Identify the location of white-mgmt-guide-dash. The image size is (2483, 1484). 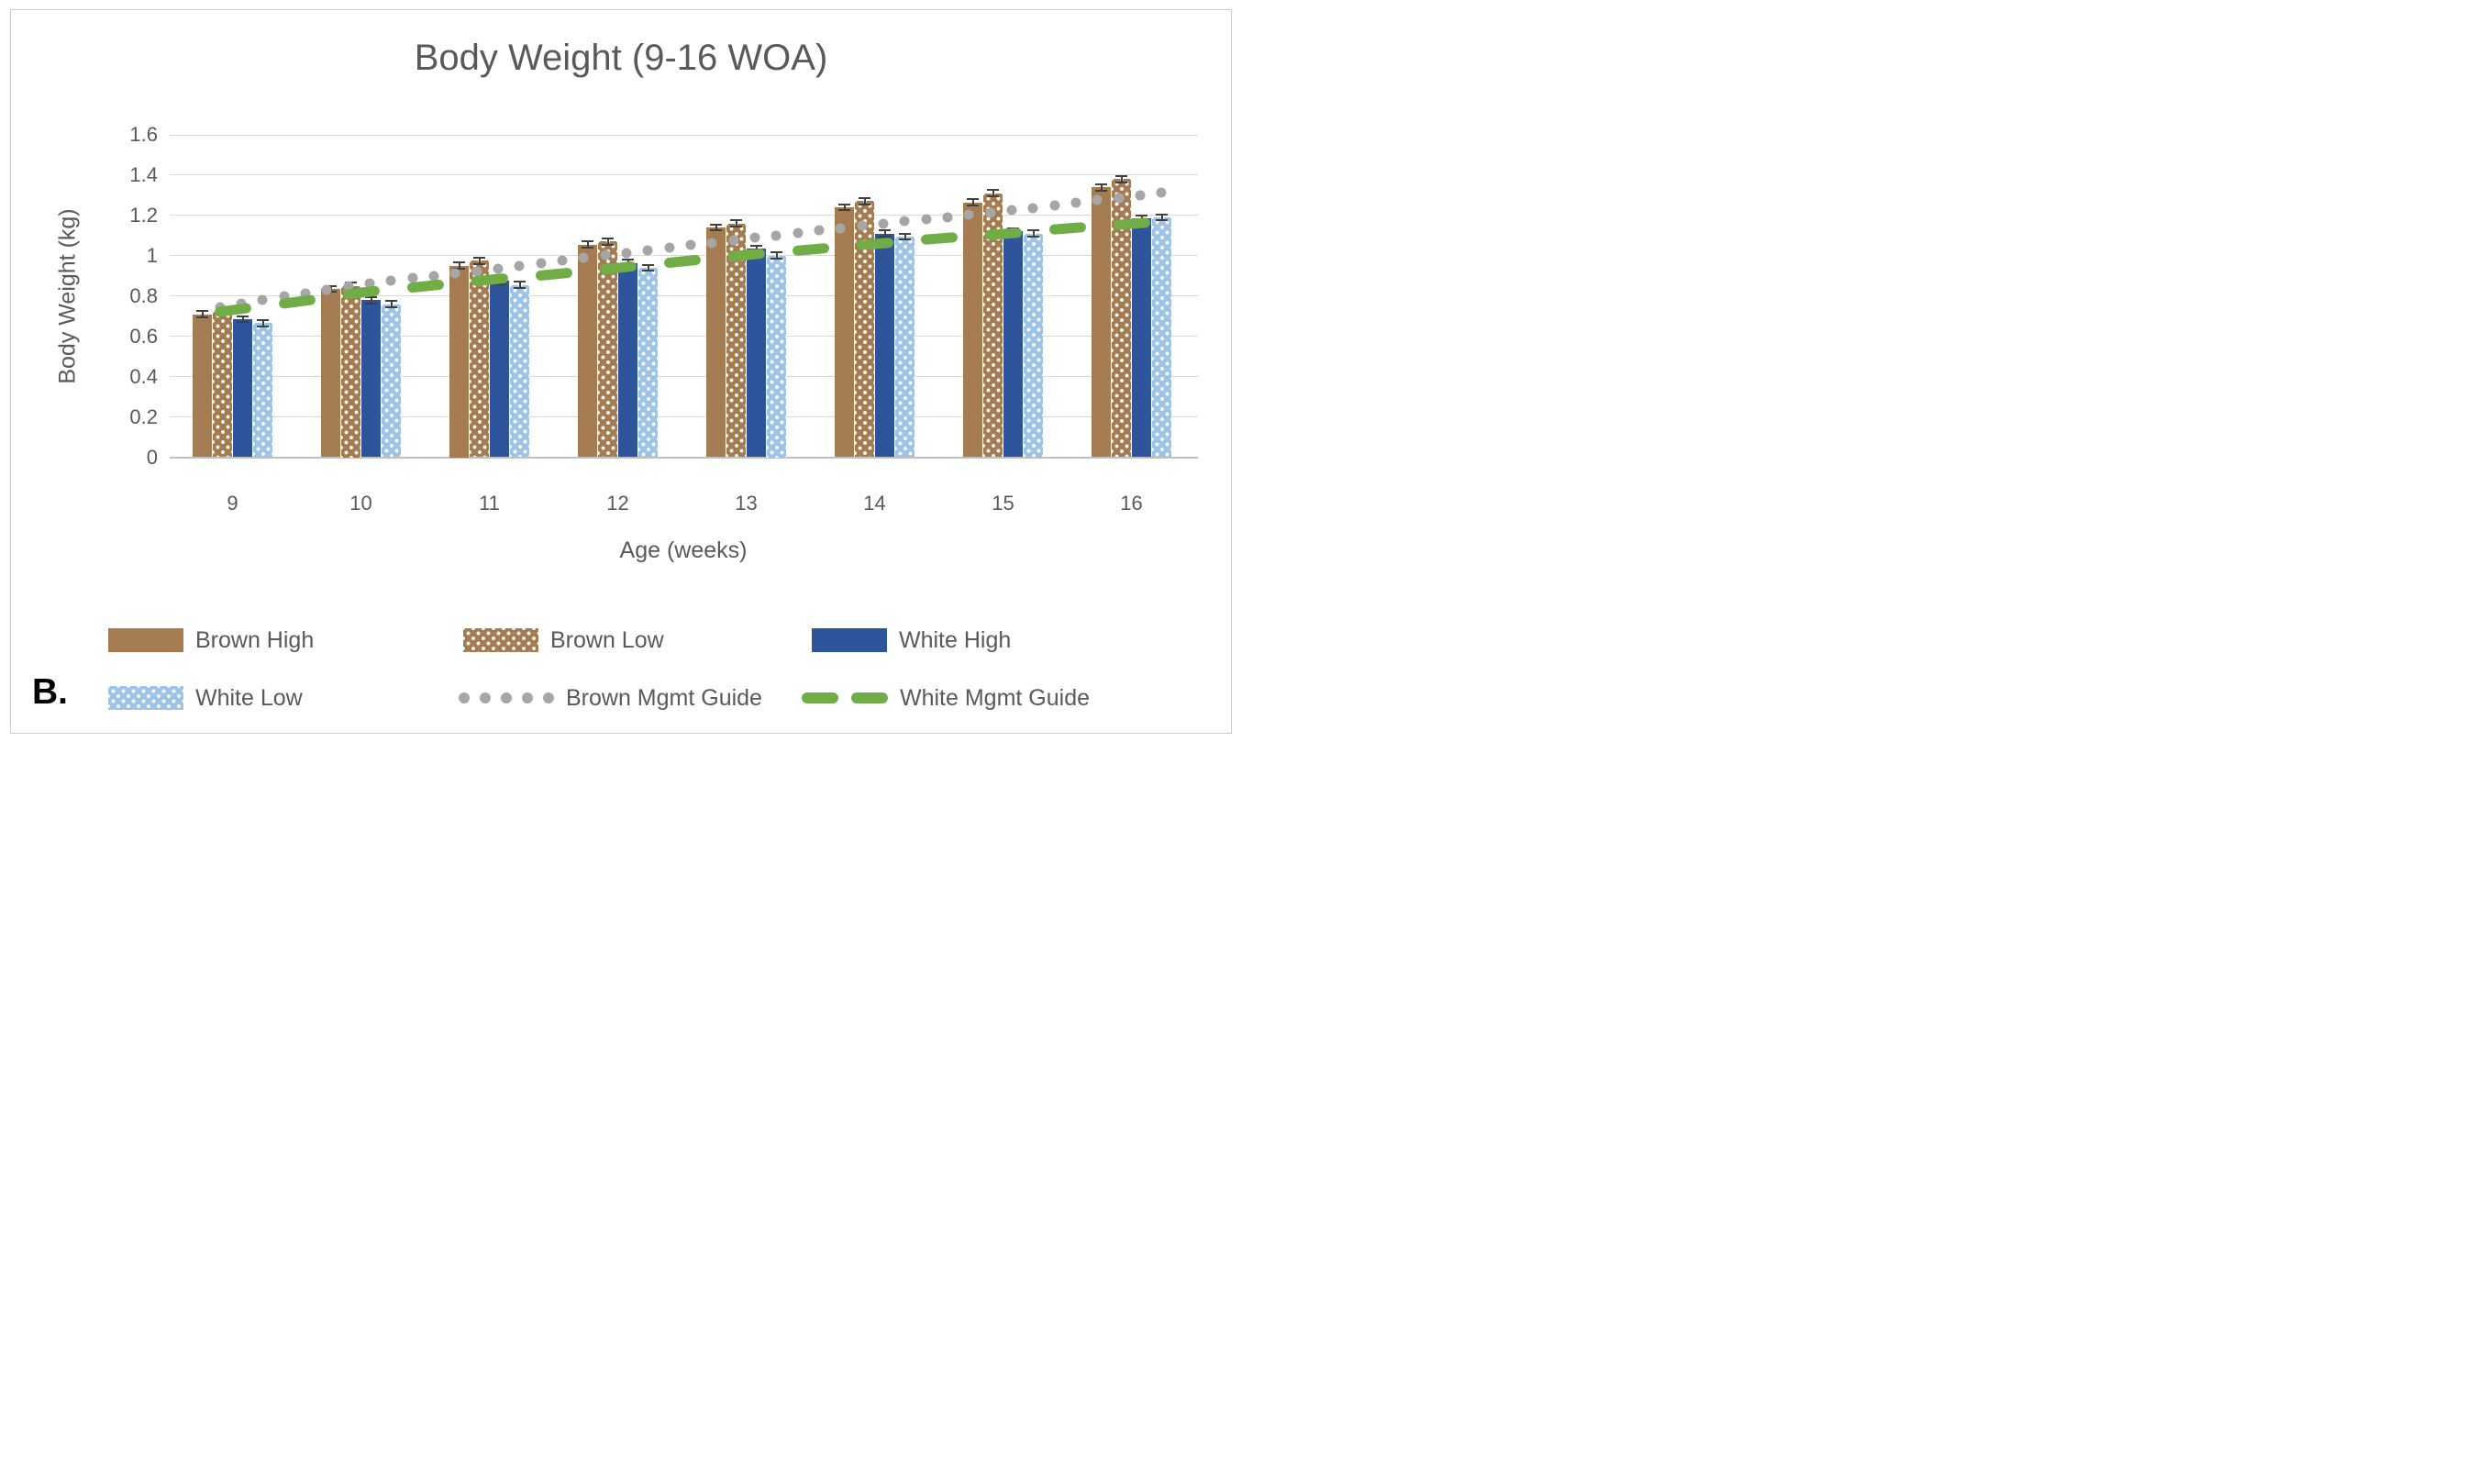
(682, 261).